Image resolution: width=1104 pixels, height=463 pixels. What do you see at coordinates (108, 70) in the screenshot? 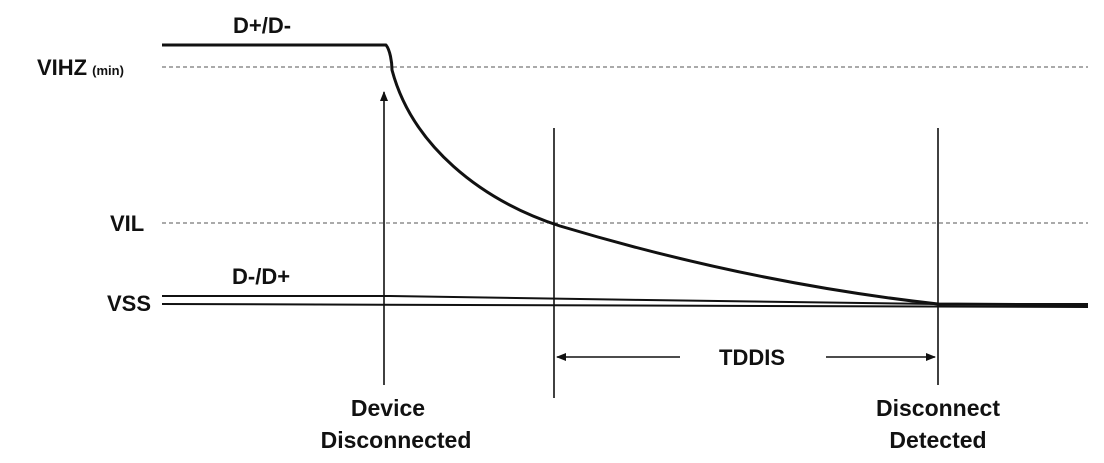
I see `vihz-suffix: (min)` at bounding box center [108, 70].